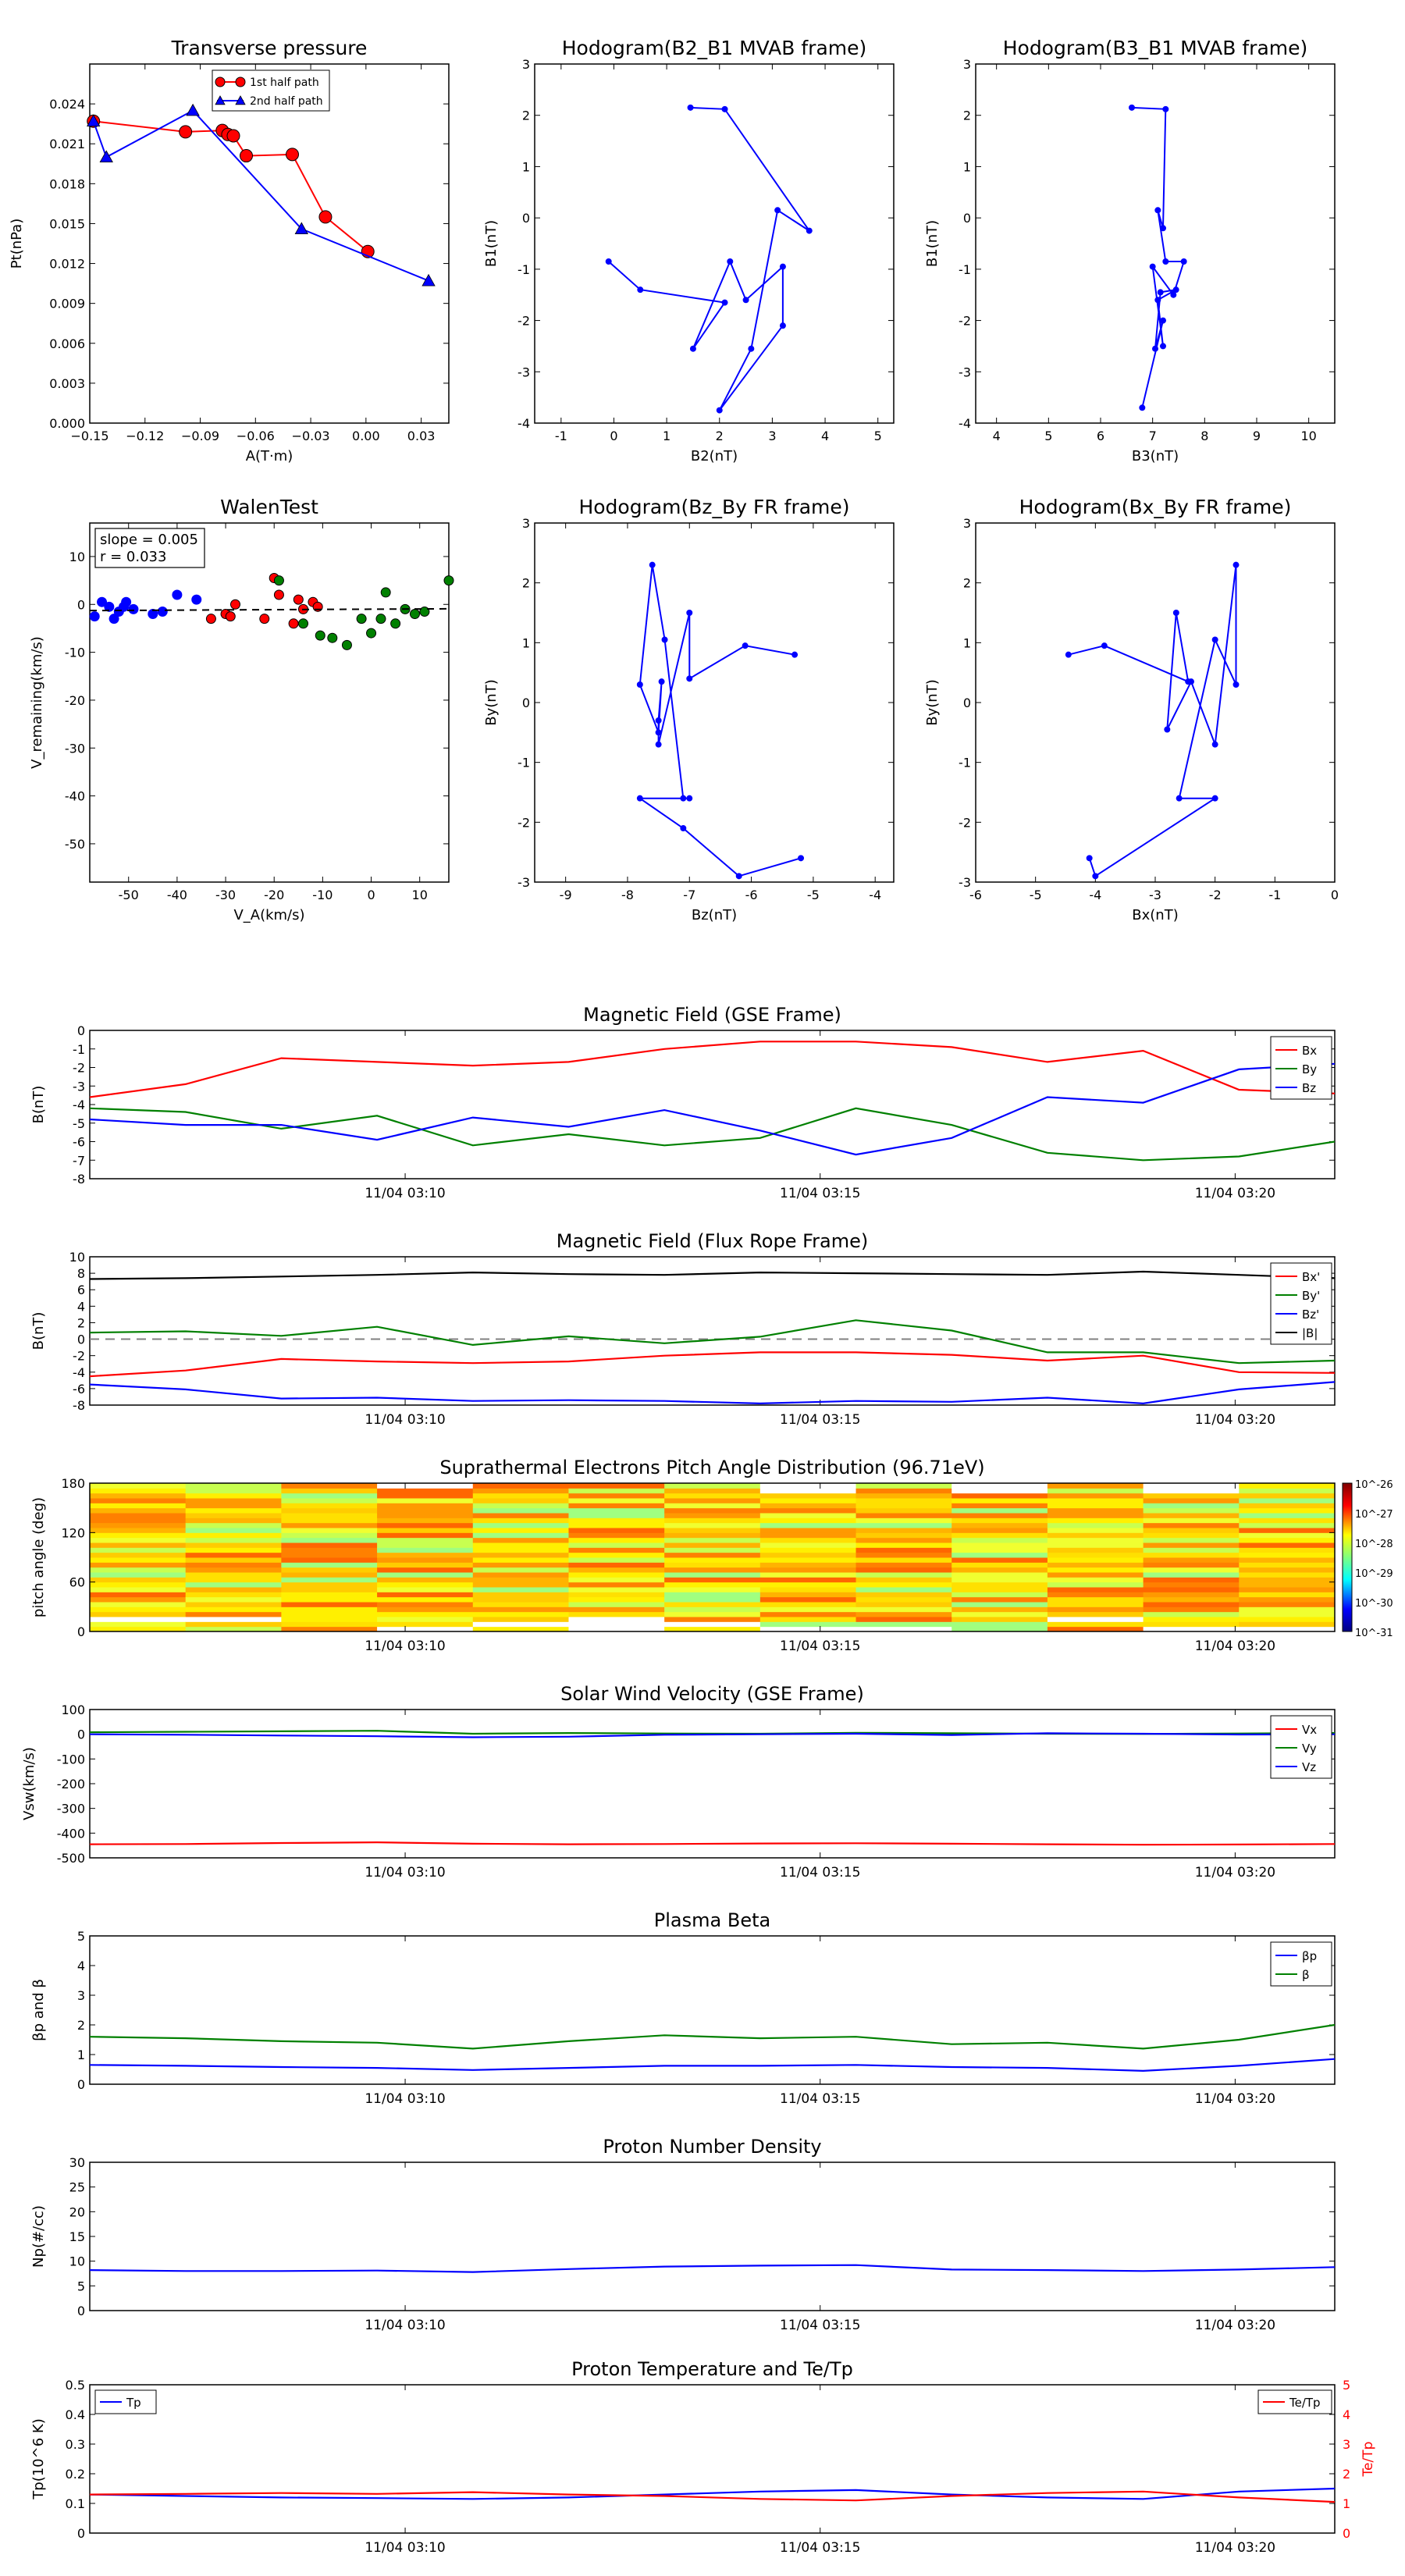 This screenshot has height=2576, width=1405. What do you see at coordinates (712, 1694) in the screenshot?
I see `chart-title: Solar Wind Velocity (GSE Frame)` at bounding box center [712, 1694].